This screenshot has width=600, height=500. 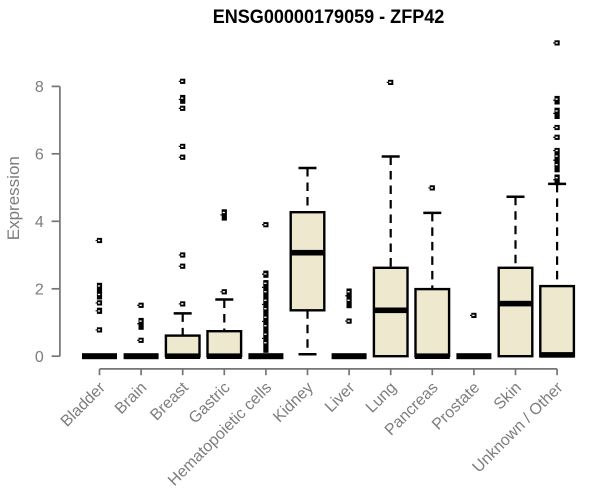 I want to click on svg-text: ENSG00000179059 - ZFP42, so click(x=329, y=17).